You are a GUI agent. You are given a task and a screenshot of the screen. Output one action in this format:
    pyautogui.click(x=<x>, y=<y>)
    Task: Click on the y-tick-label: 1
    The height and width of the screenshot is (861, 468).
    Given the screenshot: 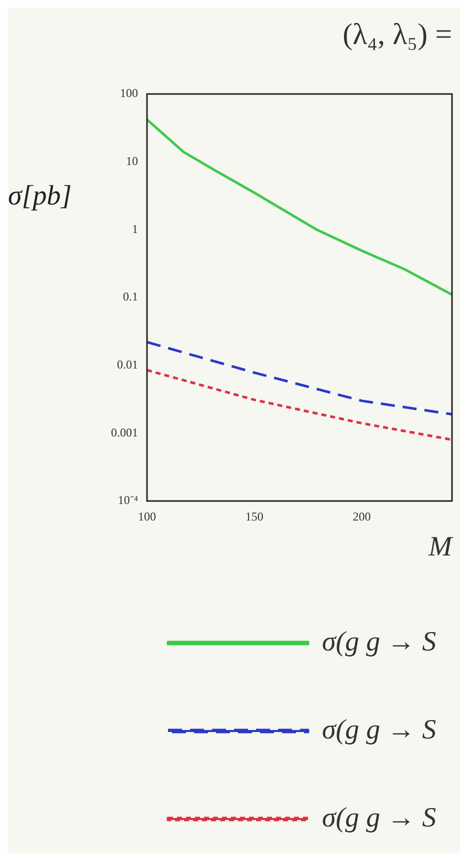 What is the action you would take?
    pyautogui.click(x=135, y=229)
    